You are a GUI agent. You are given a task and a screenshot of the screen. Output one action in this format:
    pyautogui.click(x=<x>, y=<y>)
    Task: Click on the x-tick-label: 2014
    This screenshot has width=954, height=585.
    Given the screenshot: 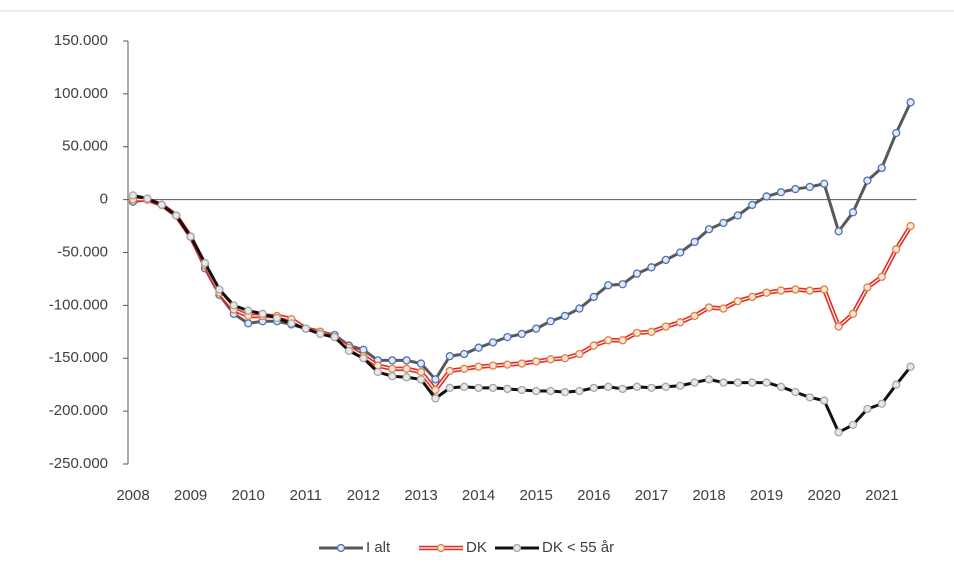 What is the action you would take?
    pyautogui.click(x=478, y=495)
    